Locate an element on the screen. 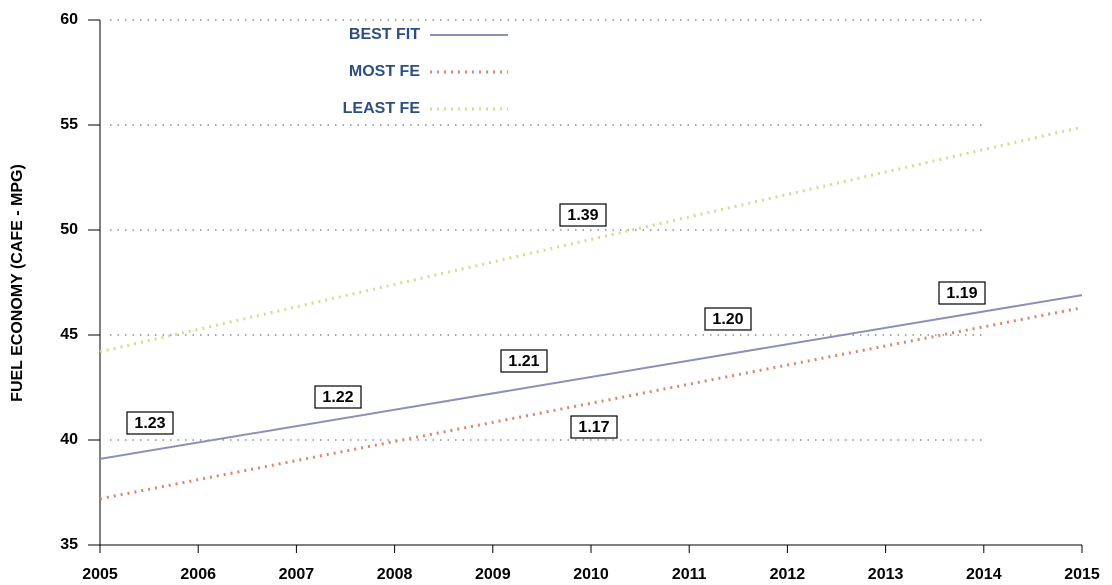 The image size is (1112, 585). annotation: 1.17 is located at coordinates (593, 427).